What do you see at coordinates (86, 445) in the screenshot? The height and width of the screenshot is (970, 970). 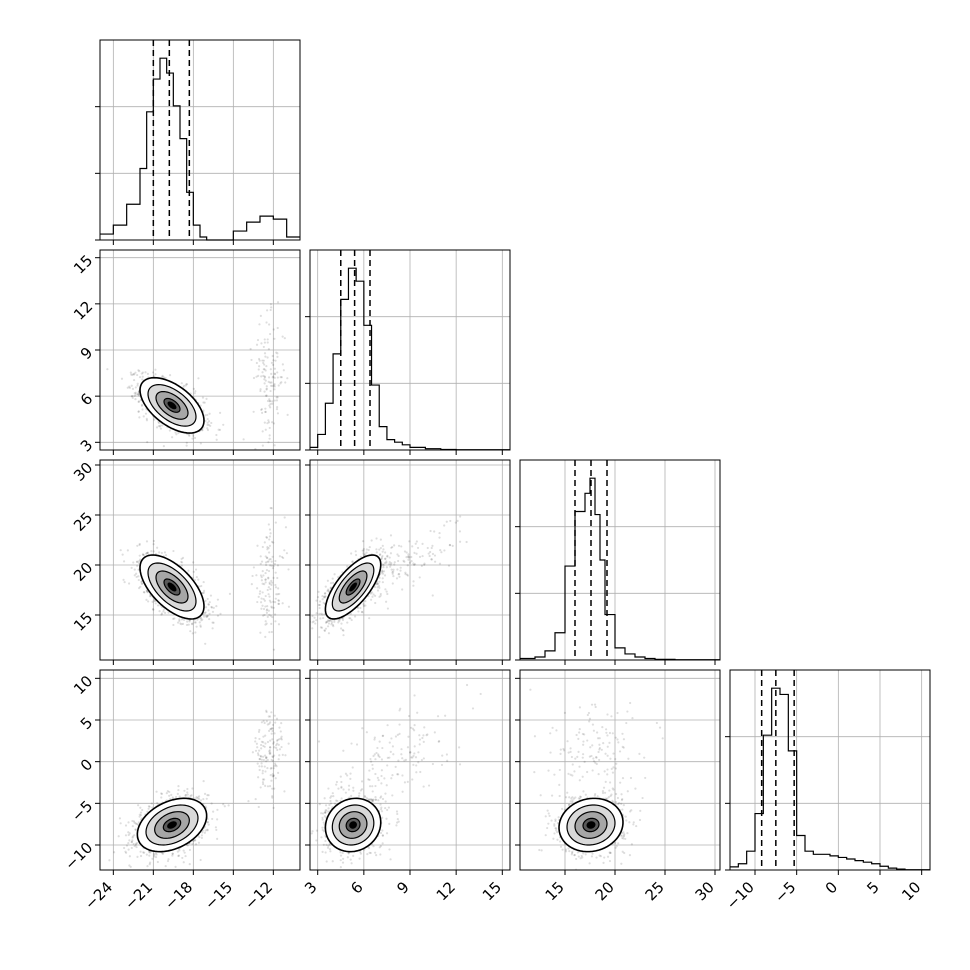 I see `y-tick-label: 3` at bounding box center [86, 445].